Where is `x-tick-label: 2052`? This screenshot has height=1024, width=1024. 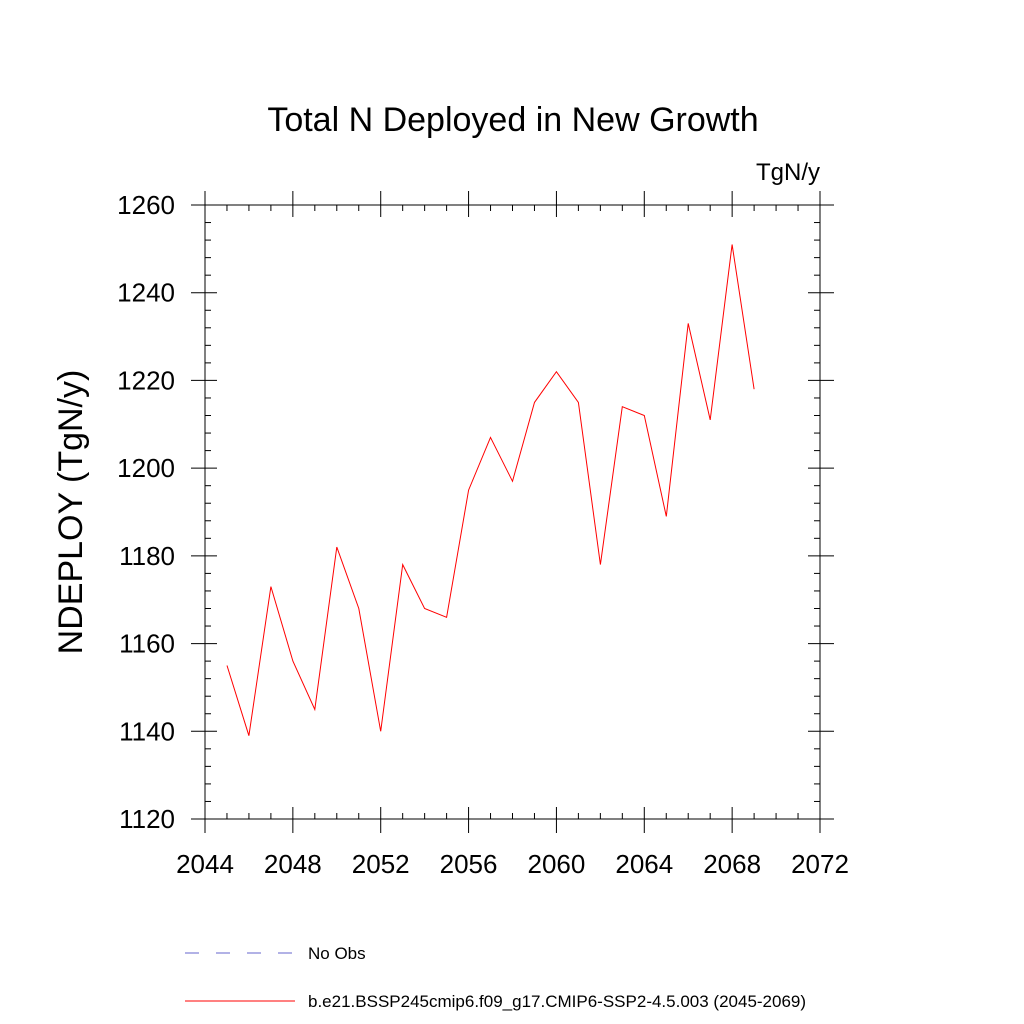 x-tick-label: 2052 is located at coordinates (381, 864).